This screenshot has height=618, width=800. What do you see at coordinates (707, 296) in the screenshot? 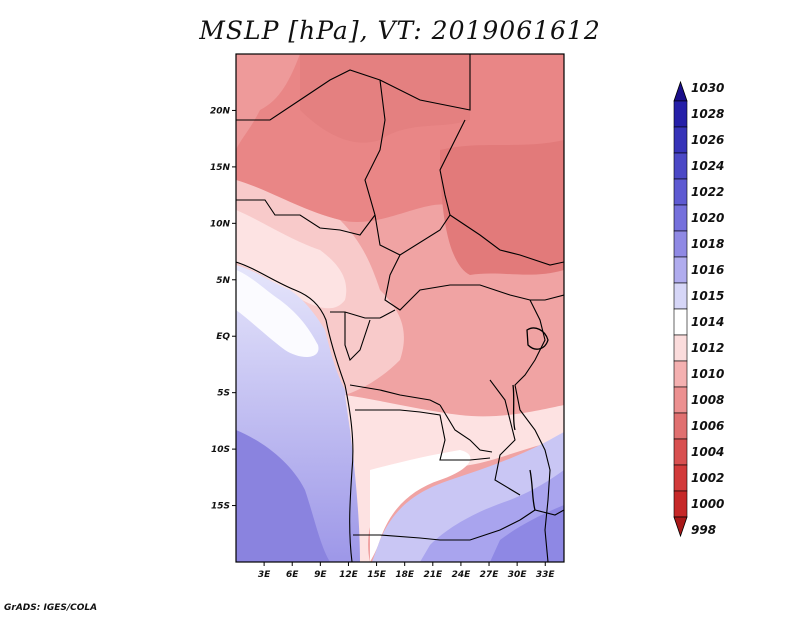
I see `colorbar-level-label: 1015` at bounding box center [707, 296].